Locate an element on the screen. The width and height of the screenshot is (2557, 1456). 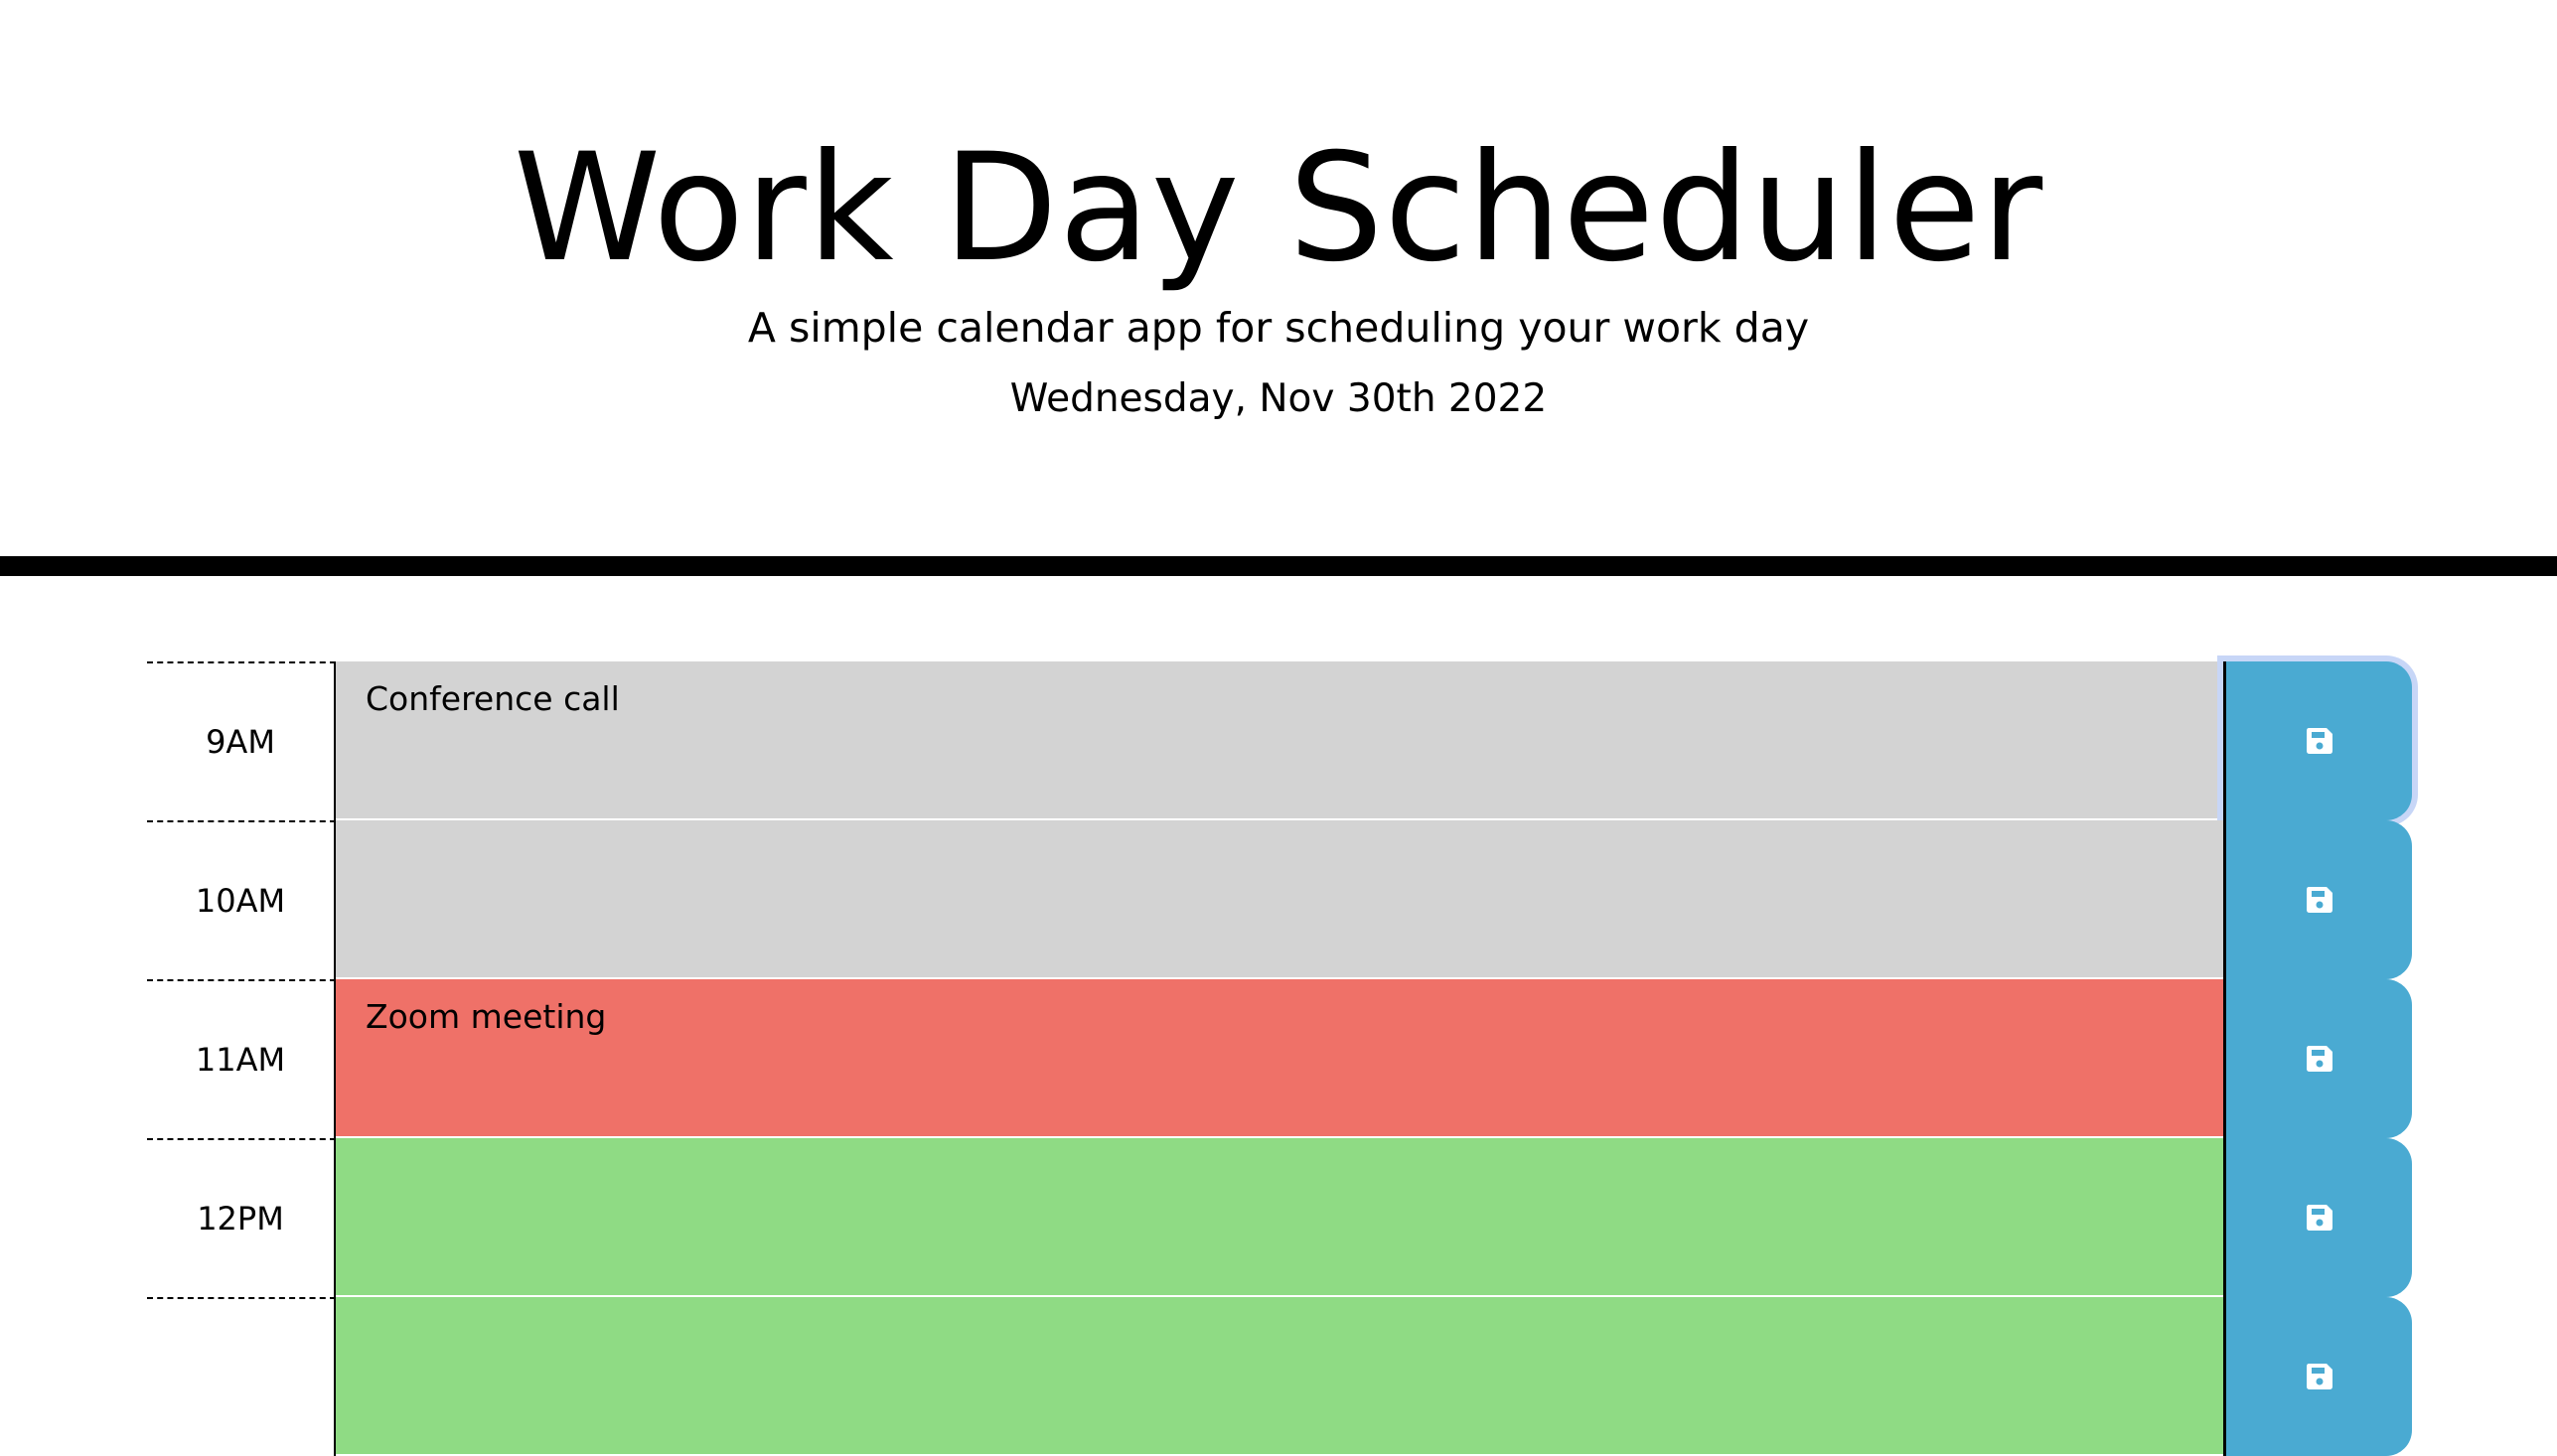
event-description-input: Conference call is located at coordinates (1279, 740).